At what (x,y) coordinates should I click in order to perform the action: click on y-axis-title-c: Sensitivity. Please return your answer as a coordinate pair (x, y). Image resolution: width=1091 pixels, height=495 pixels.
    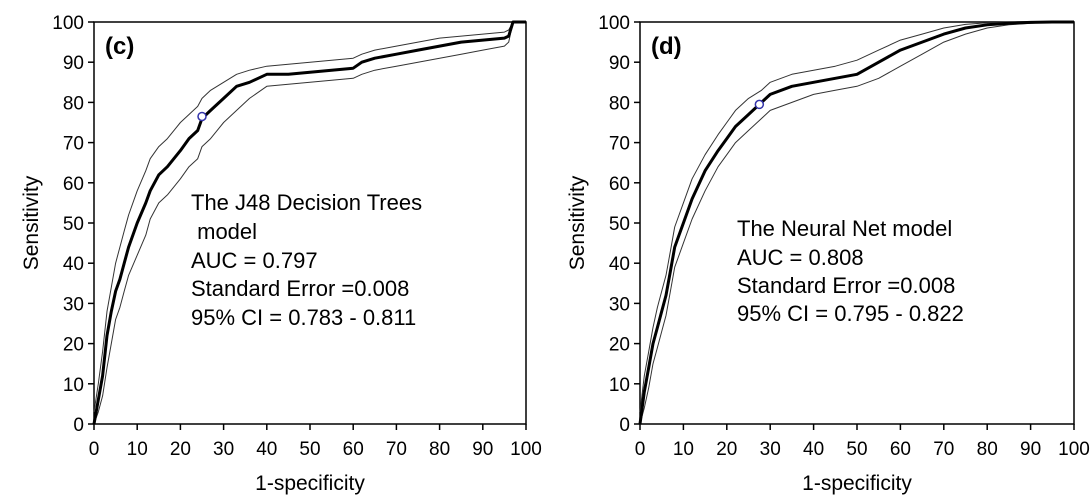
    Looking at the image, I should click on (31, 222).